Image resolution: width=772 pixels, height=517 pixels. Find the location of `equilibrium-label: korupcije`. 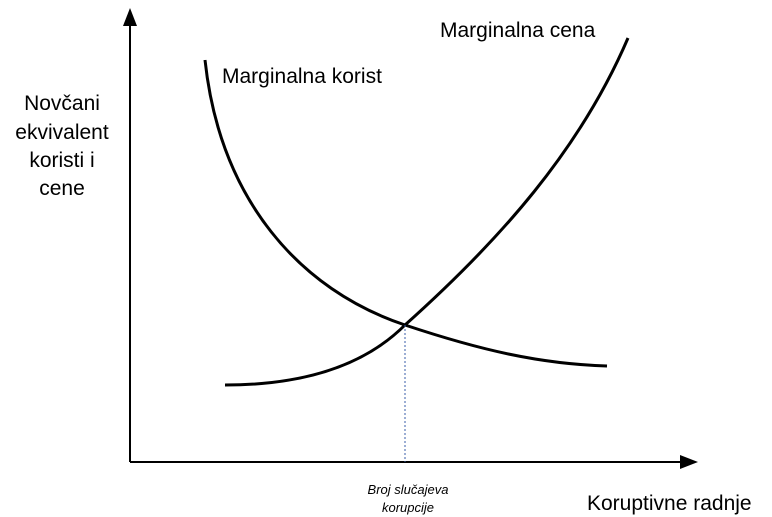

equilibrium-label: korupcije is located at coordinates (408, 507).